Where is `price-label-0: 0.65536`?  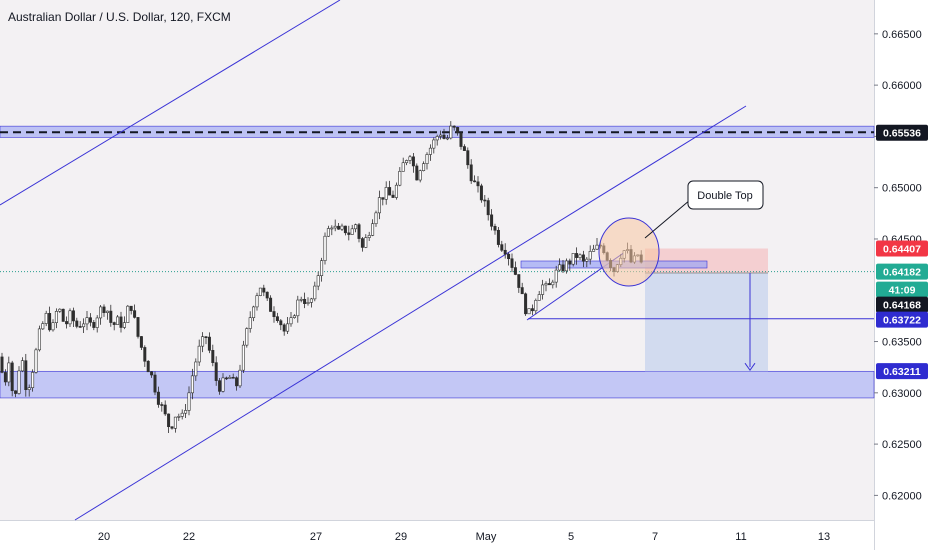 price-label-0: 0.65536 is located at coordinates (902, 134).